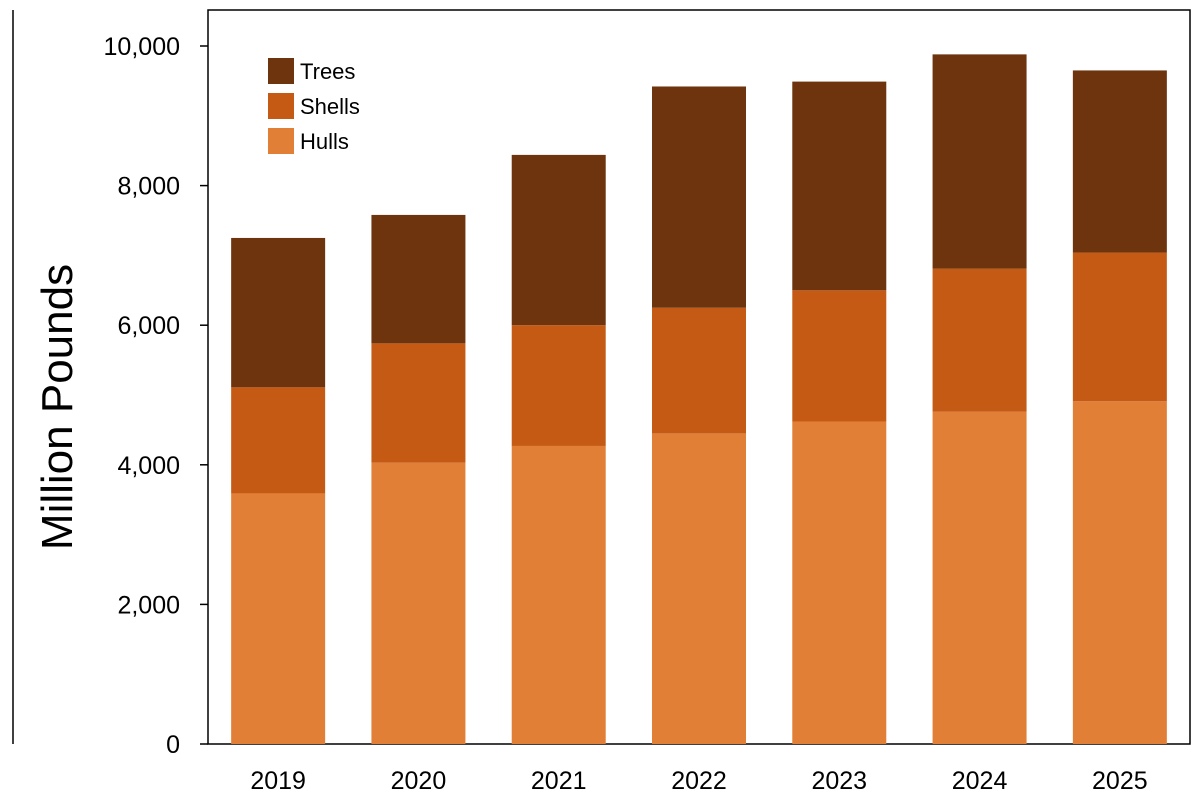 The width and height of the screenshot is (1193, 801). Describe the element at coordinates (330, 106) in the screenshot. I see `legend-label-shells: Shells` at that location.